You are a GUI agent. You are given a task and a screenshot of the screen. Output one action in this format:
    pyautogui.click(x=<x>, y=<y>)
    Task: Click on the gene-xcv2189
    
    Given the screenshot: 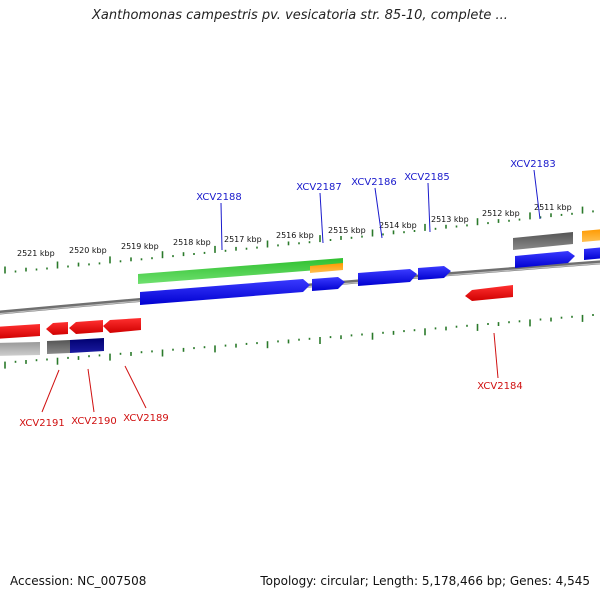 What is the action you would take?
    pyautogui.click(x=122, y=325)
    